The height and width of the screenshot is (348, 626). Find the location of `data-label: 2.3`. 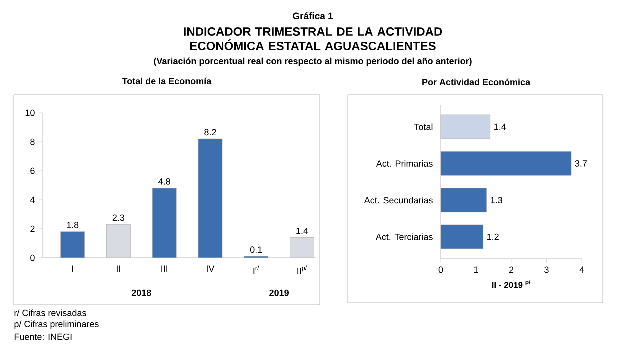

data-label: 2.3 is located at coordinates (118, 218).